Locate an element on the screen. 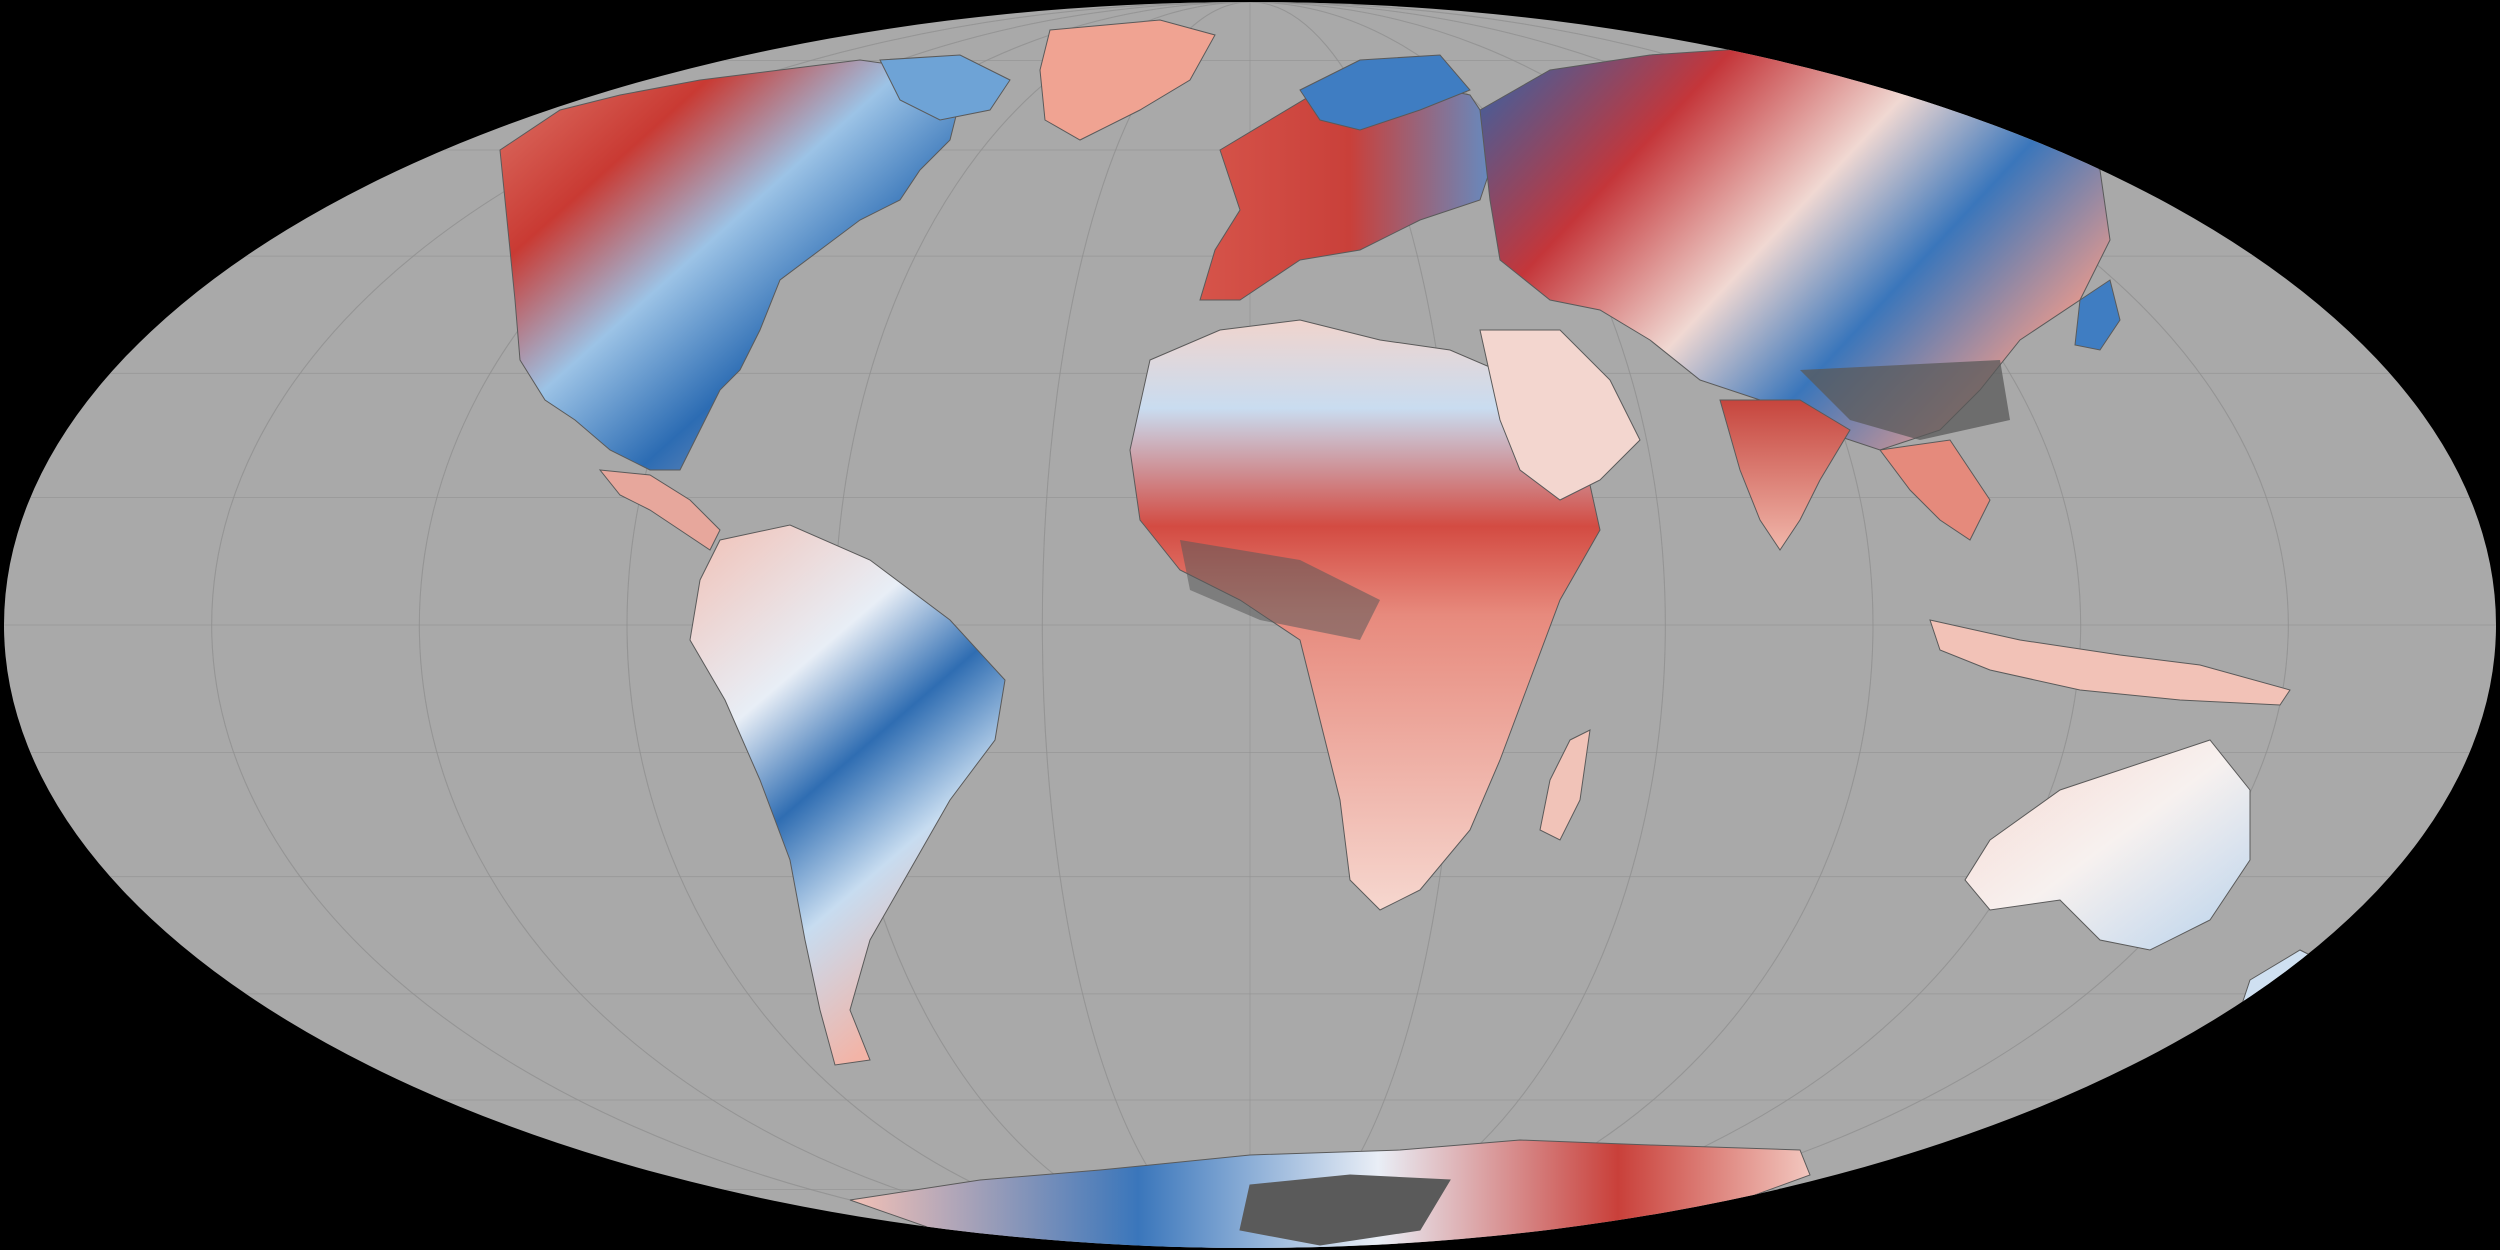  south-america is located at coordinates (847, 795).